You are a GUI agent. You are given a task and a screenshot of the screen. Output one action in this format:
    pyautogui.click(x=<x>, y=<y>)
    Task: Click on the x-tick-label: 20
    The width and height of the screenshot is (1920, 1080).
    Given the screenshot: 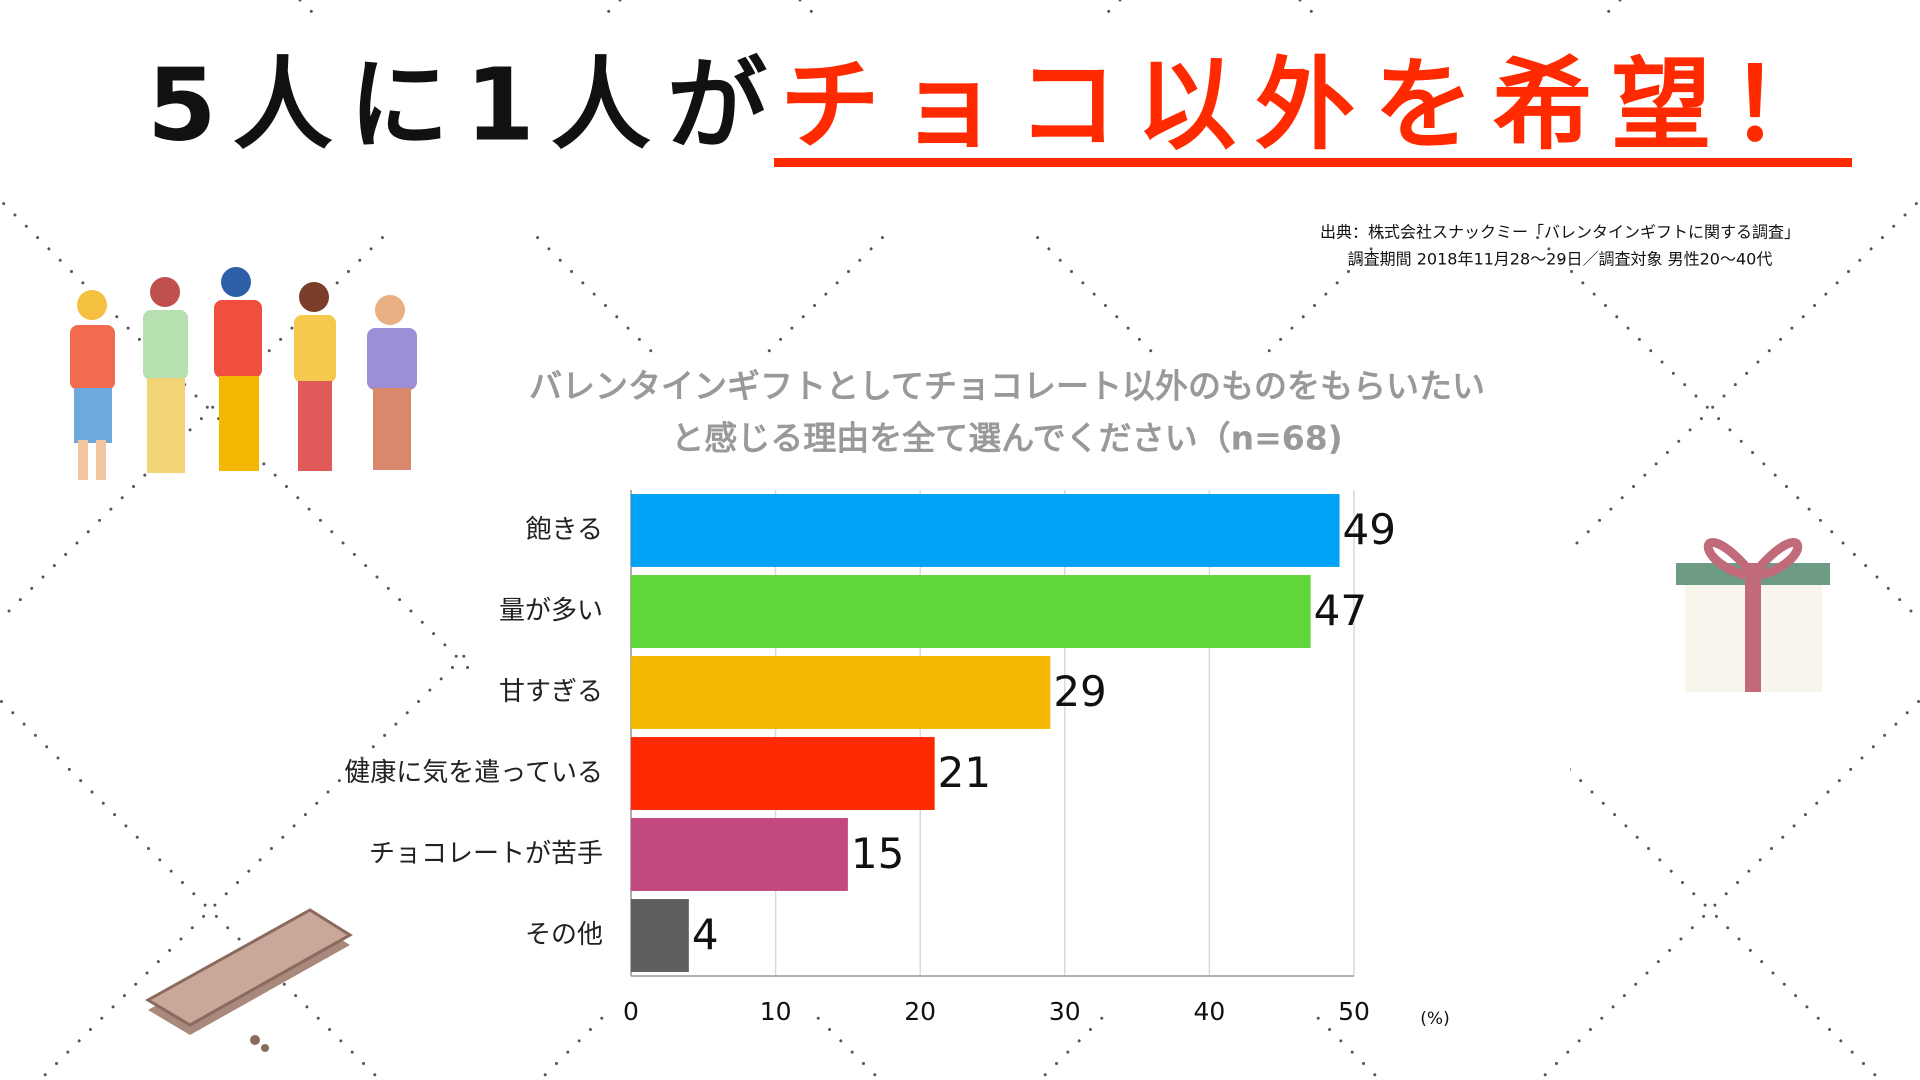 What is the action you would take?
    pyautogui.click(x=920, y=1011)
    